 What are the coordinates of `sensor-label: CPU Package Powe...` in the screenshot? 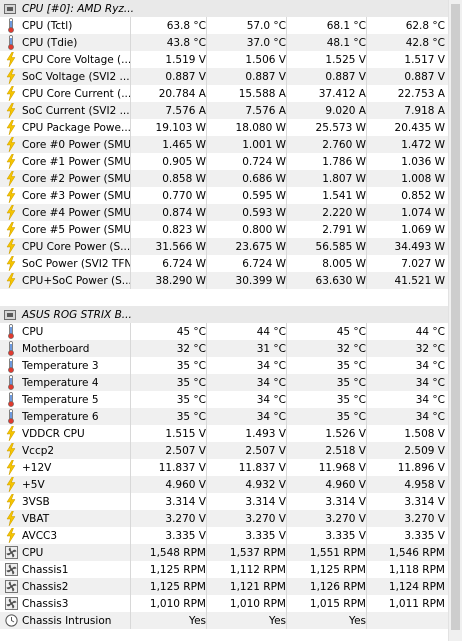 It's located at (76, 127).